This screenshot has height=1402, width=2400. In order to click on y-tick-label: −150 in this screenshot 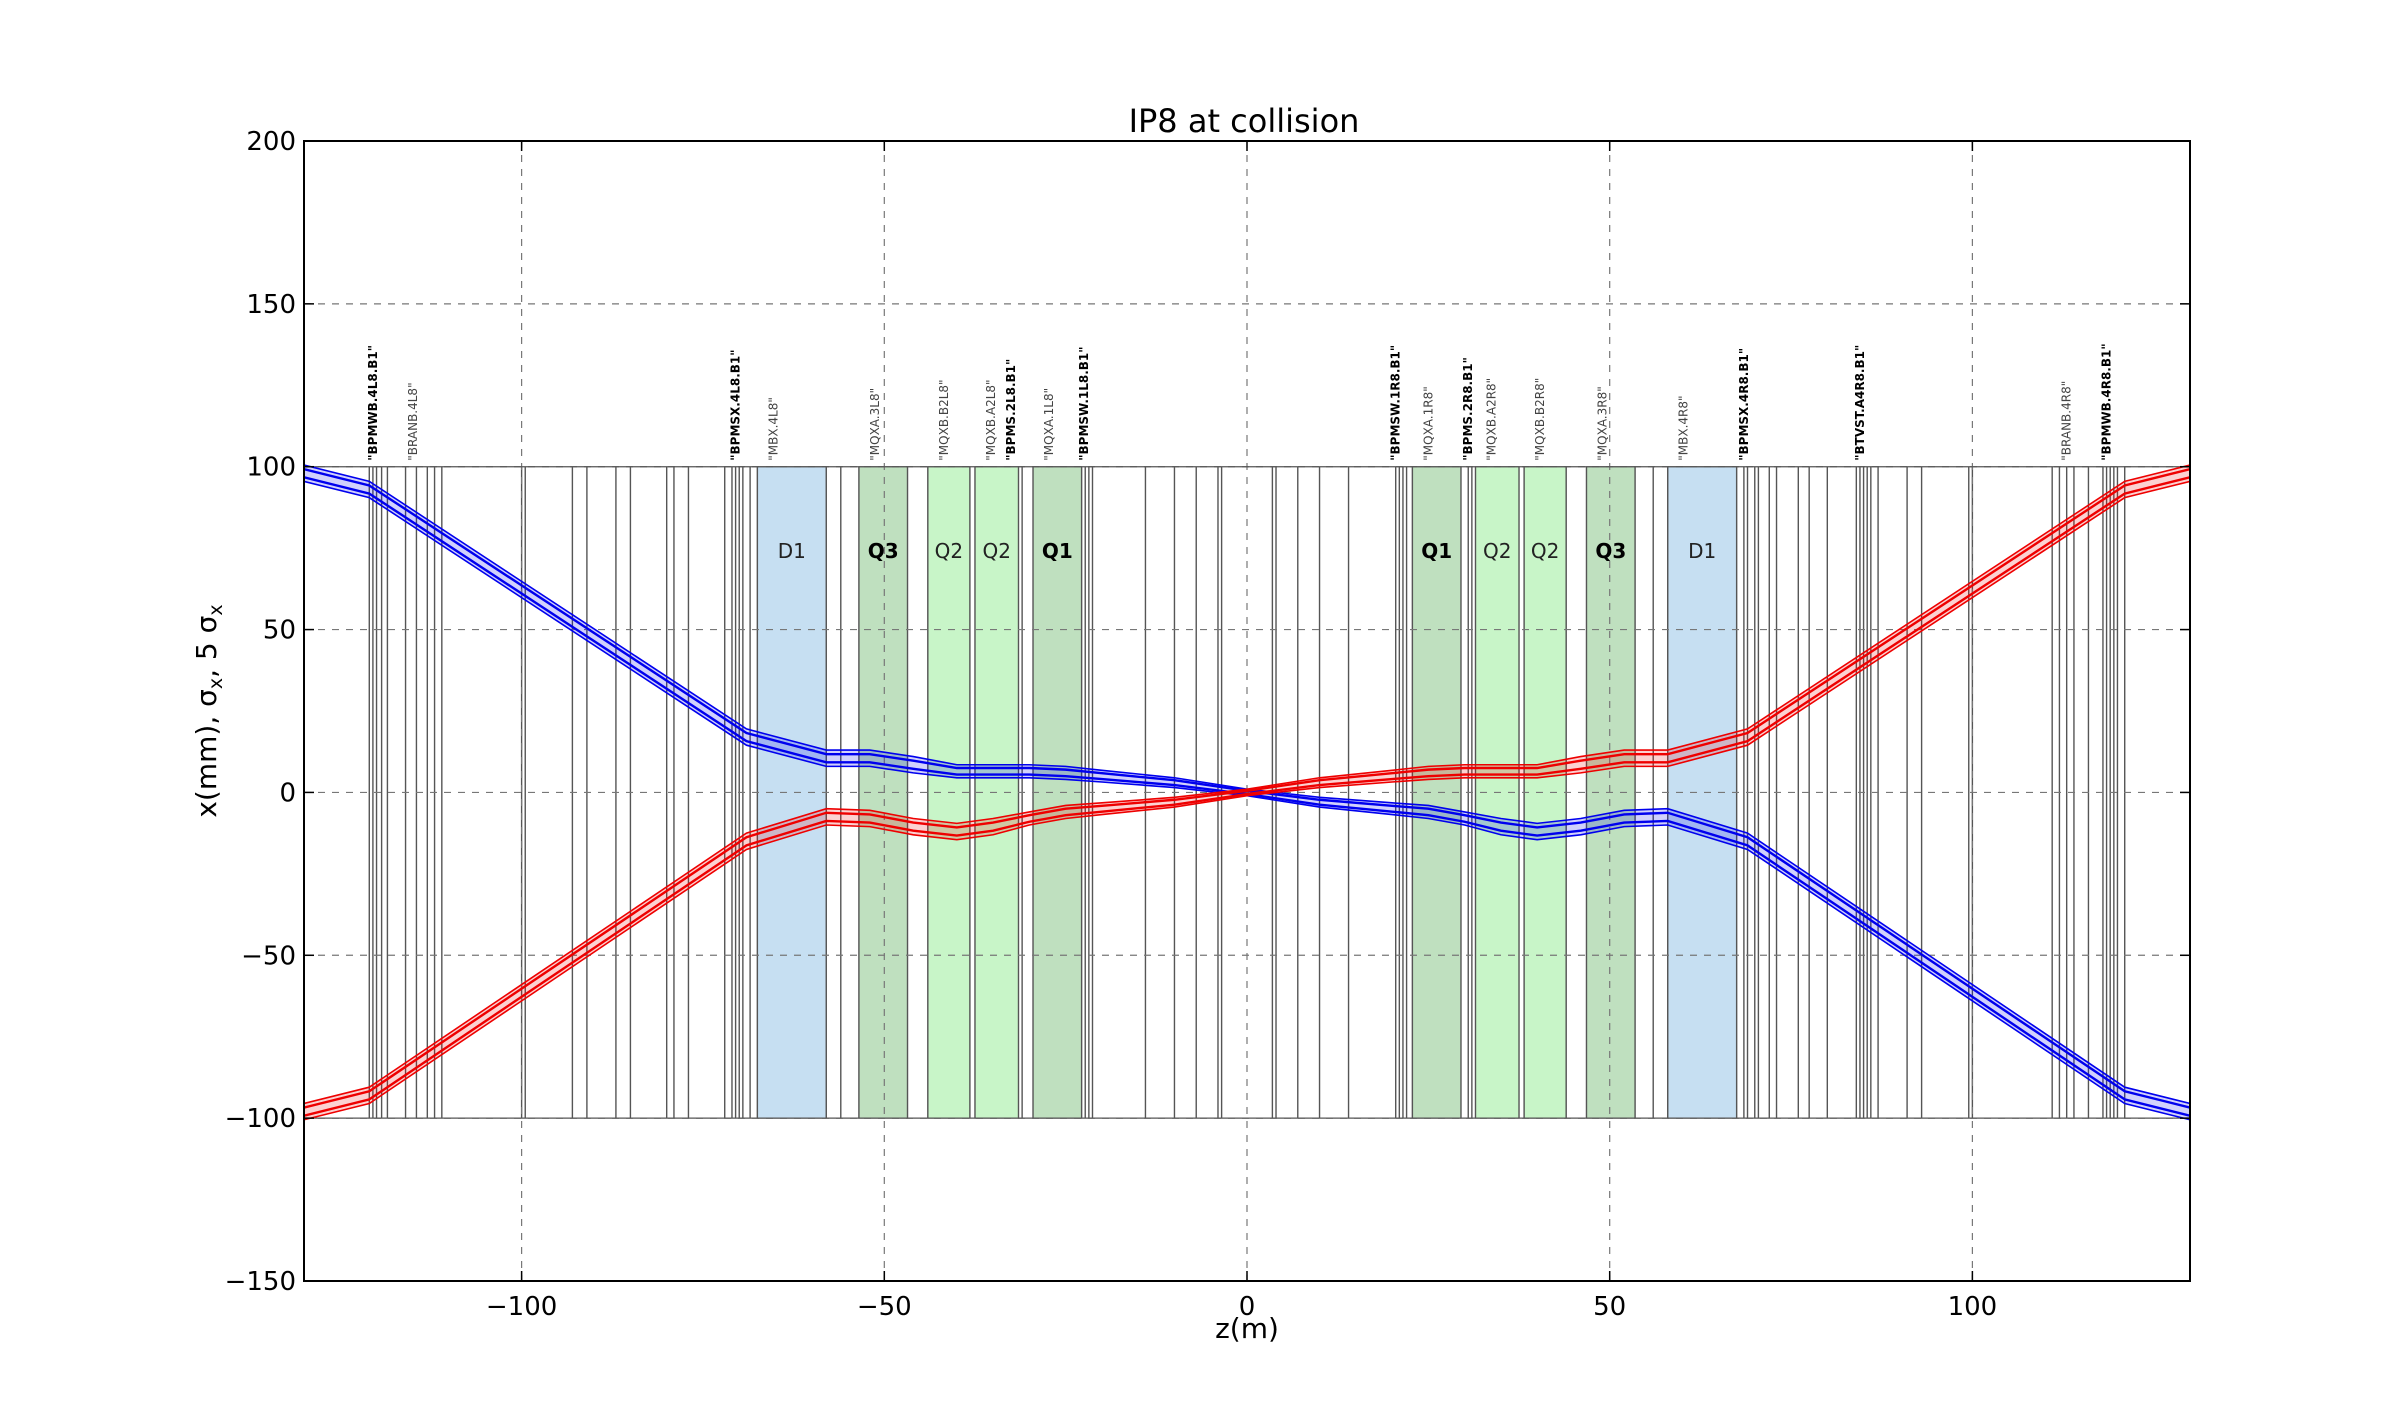, I will do `click(260, 1282)`.